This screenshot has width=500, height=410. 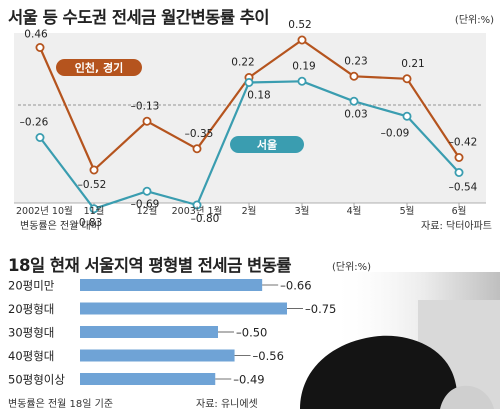 I want to click on data-label: 0.19, so click(x=303, y=66).